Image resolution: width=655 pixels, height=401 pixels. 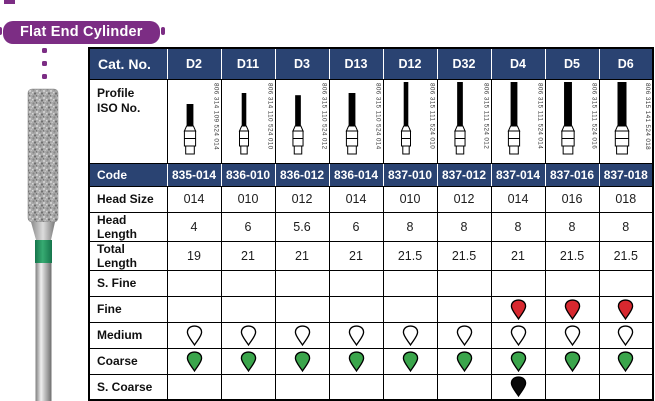 What do you see at coordinates (626, 174) in the screenshot?
I see `cell-code-D6: 837-018` at bounding box center [626, 174].